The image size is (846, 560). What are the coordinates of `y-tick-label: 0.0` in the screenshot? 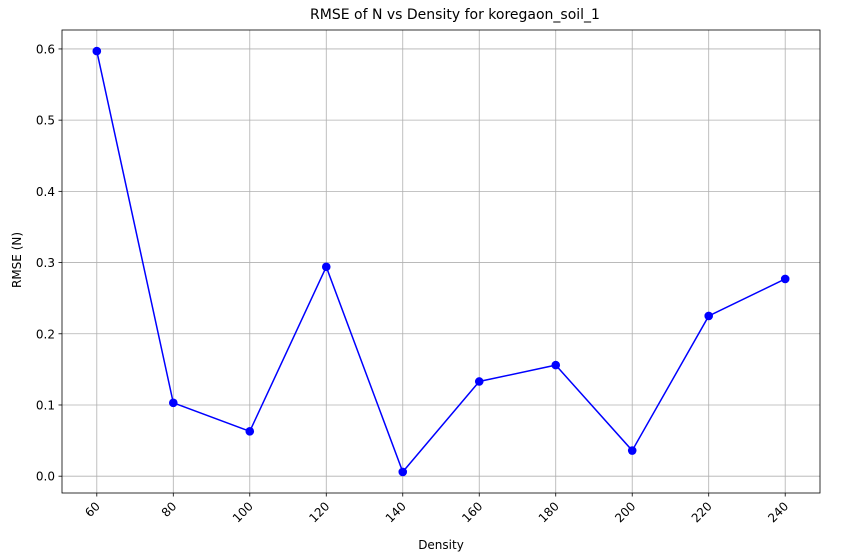 It's located at (45, 477).